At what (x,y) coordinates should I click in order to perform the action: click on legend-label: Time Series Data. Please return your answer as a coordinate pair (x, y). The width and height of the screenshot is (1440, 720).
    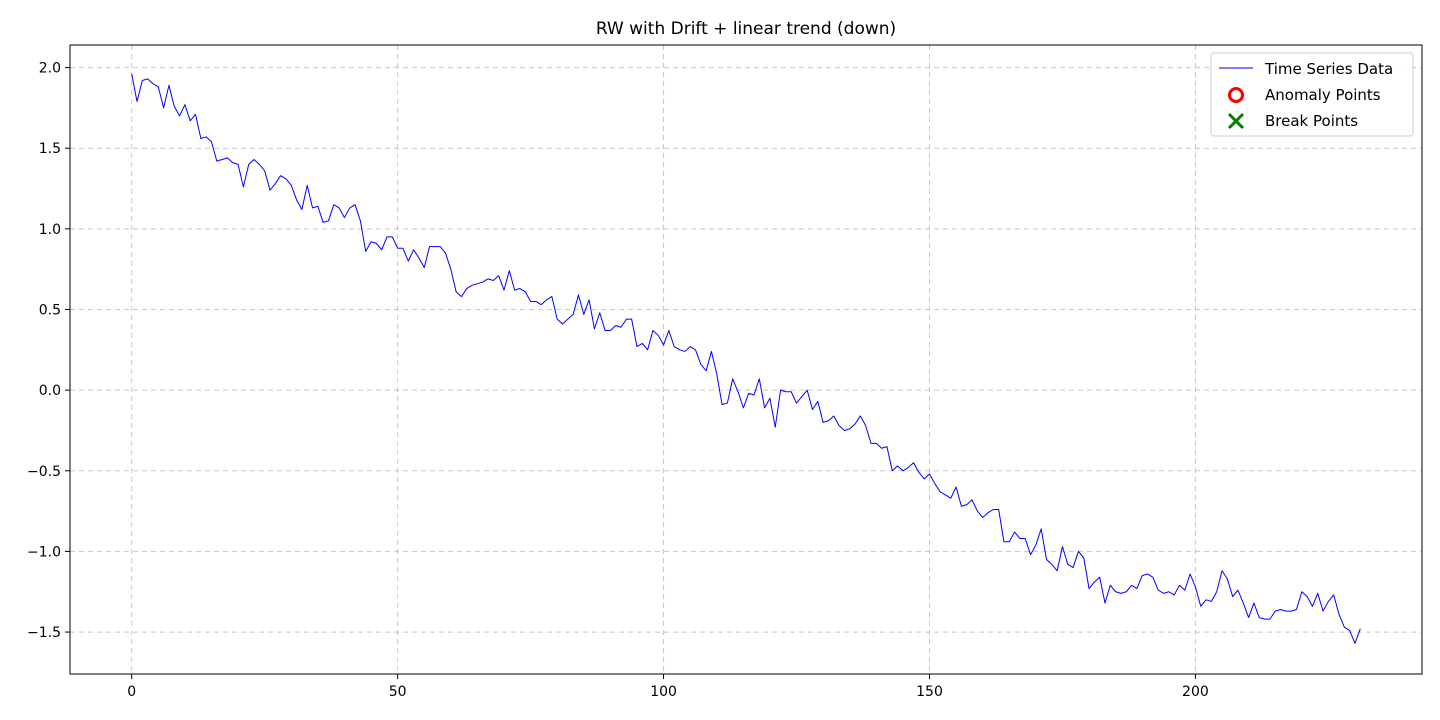
    Looking at the image, I should click on (1328, 69).